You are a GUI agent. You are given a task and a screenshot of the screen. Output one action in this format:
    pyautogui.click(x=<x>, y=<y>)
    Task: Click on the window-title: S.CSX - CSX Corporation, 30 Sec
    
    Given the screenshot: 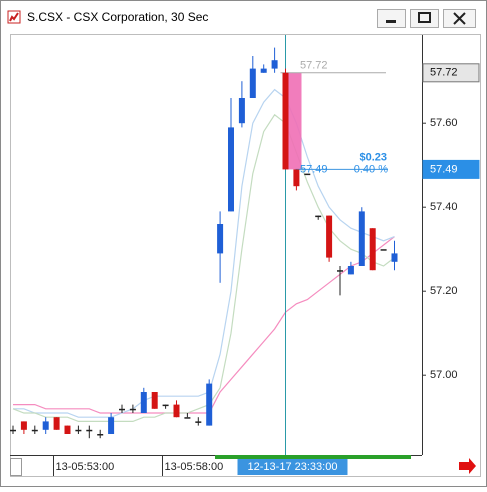 What is the action you would take?
    pyautogui.click(x=117, y=17)
    